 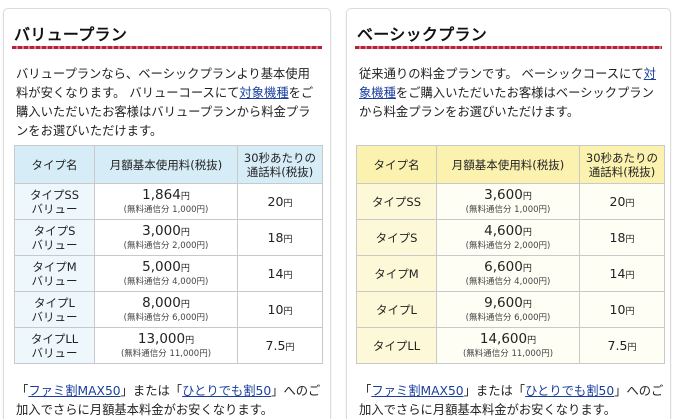 What do you see at coordinates (165, 112) in the screenshot?
I see `value-desc-text-2: をご購入いただいたお客様はバリュープランから料金プランをお選びいただけます。` at bounding box center [165, 112].